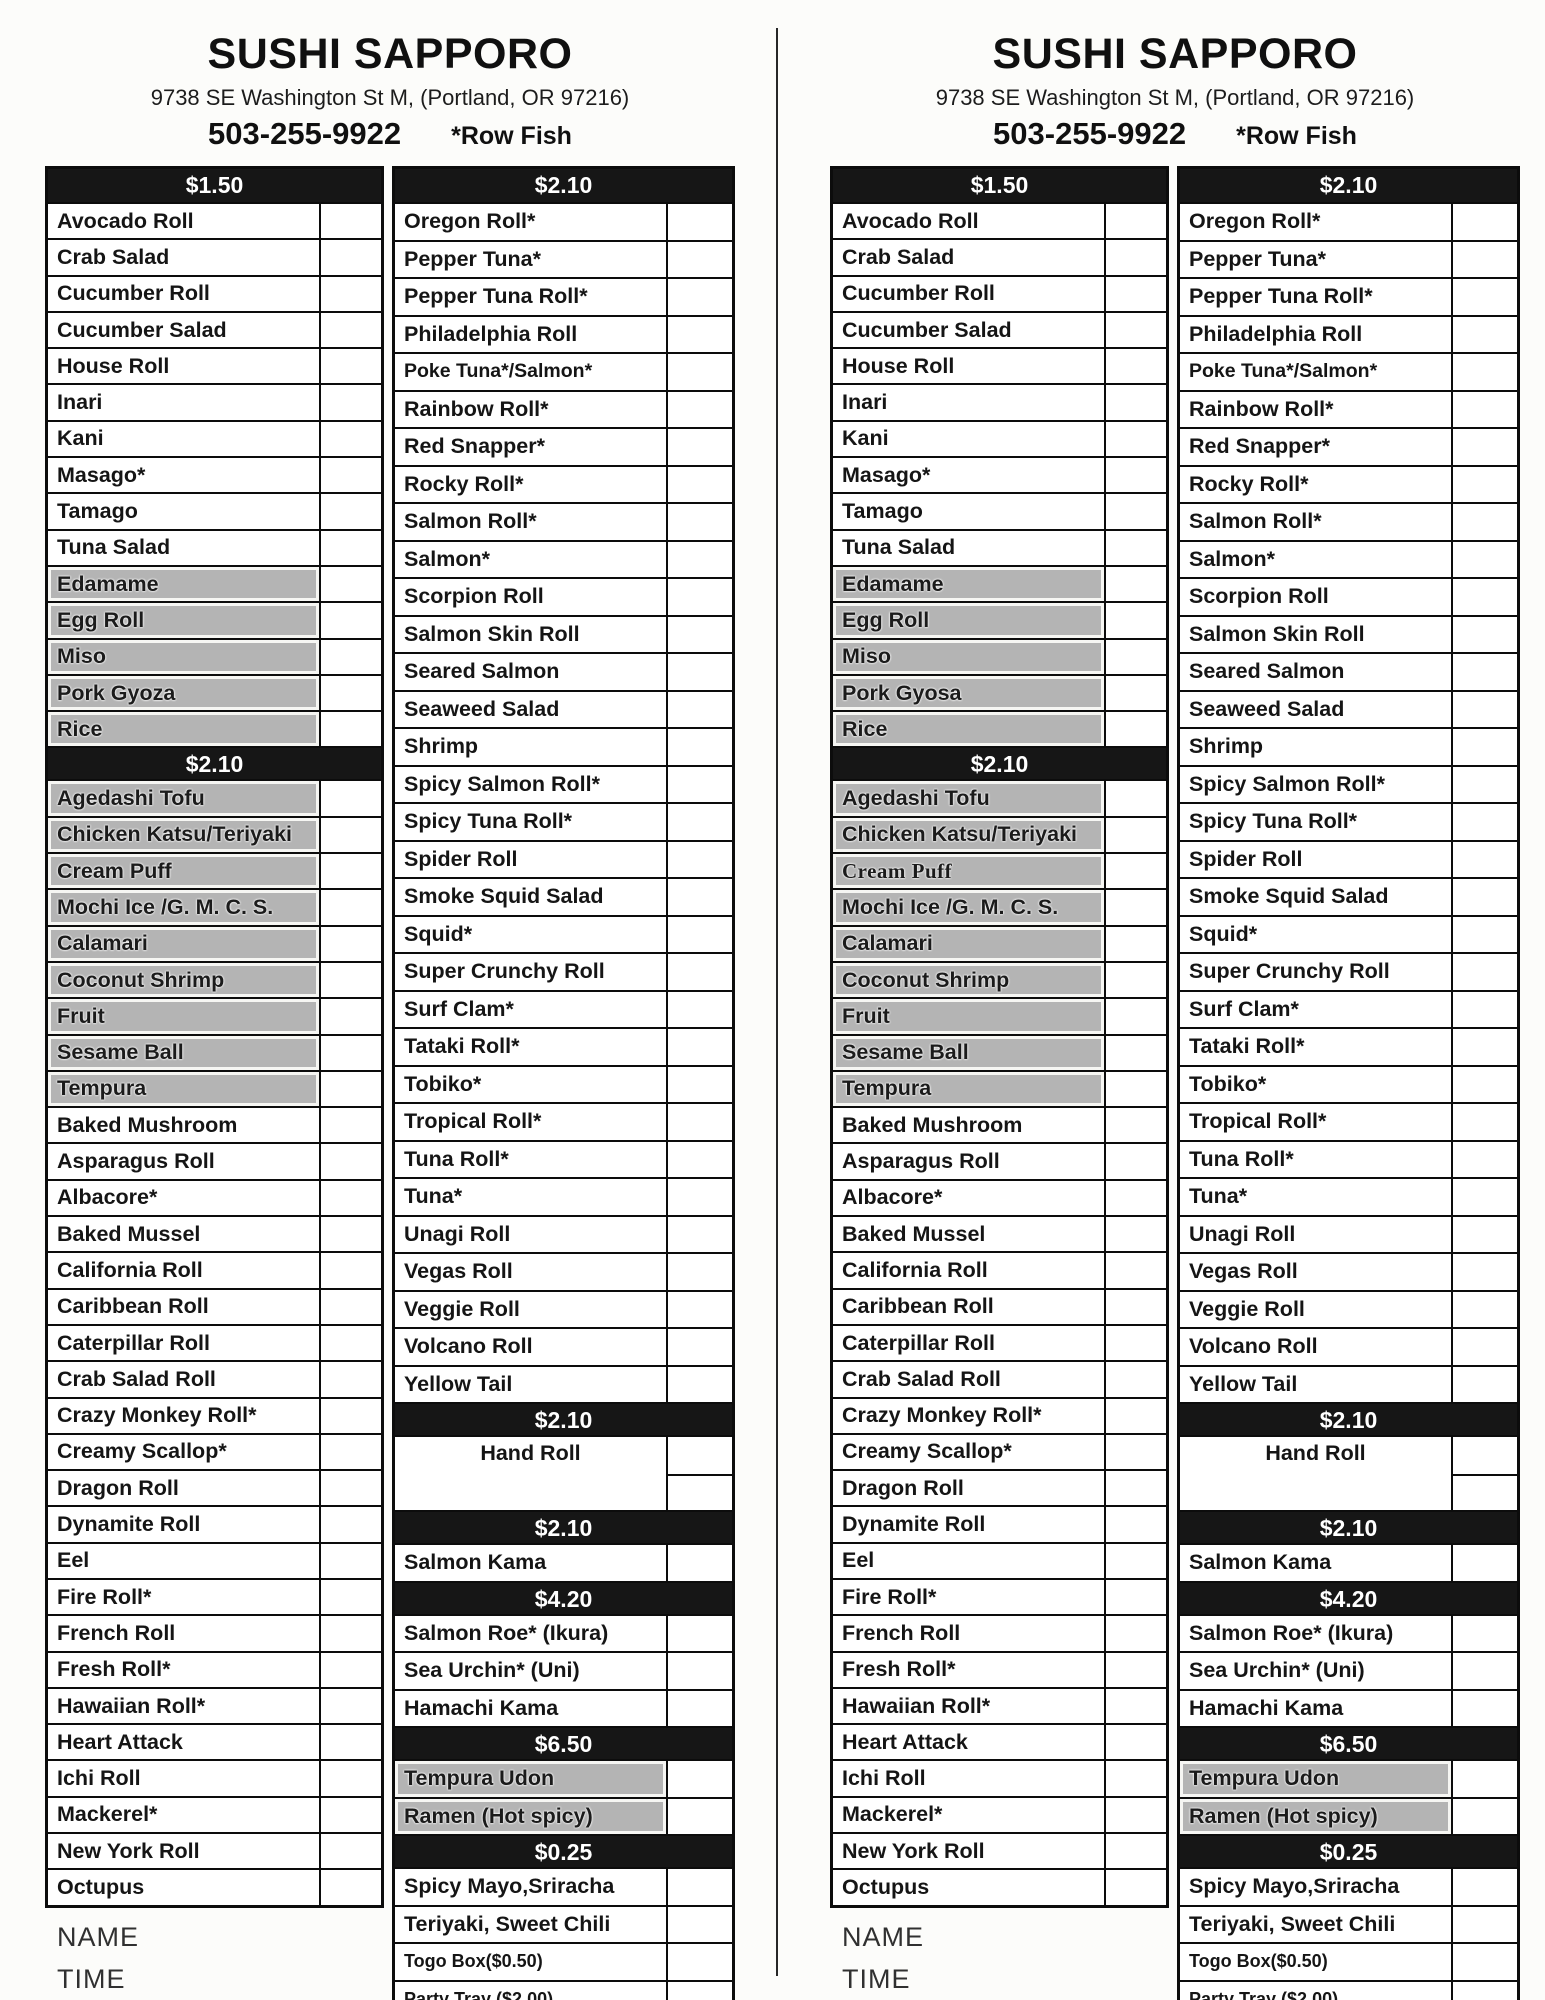 The width and height of the screenshot is (1545, 2000). What do you see at coordinates (214, 1305) in the screenshot?
I see `menu-item-row: Caribbean Roll` at bounding box center [214, 1305].